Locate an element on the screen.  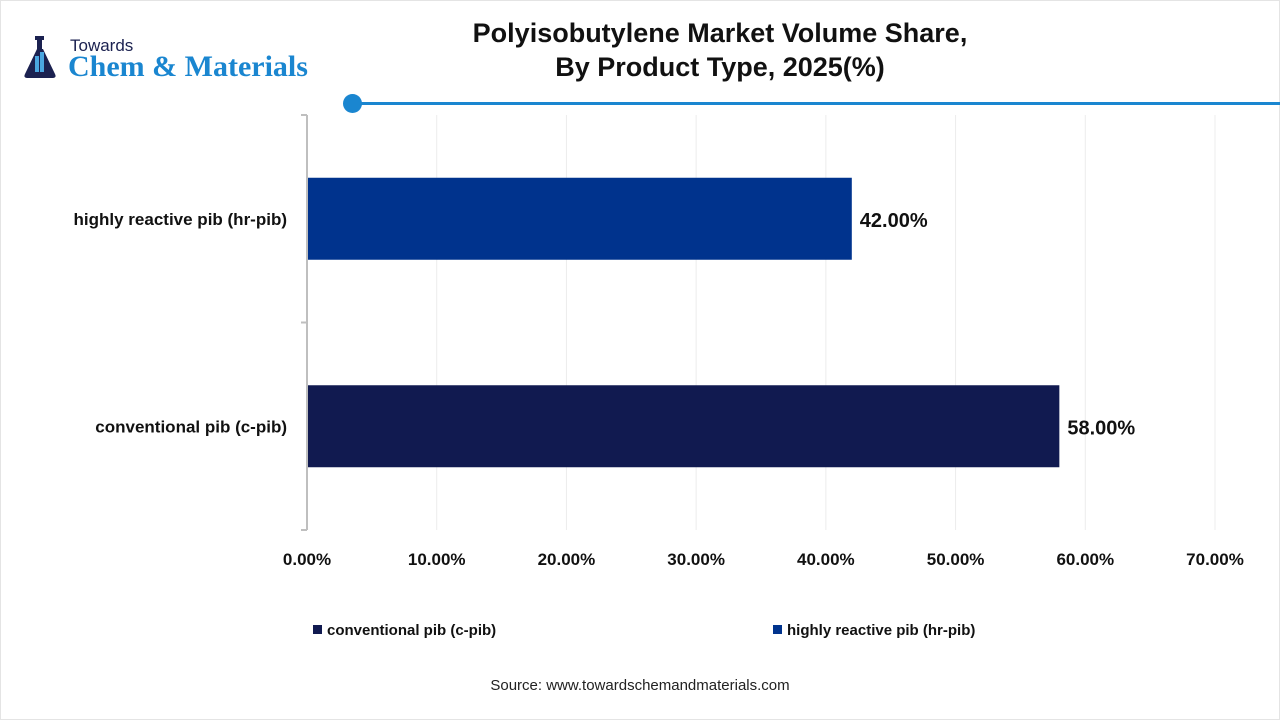
y-category-label: highly reactive pib (hr-pib) is located at coordinates (180, 219).